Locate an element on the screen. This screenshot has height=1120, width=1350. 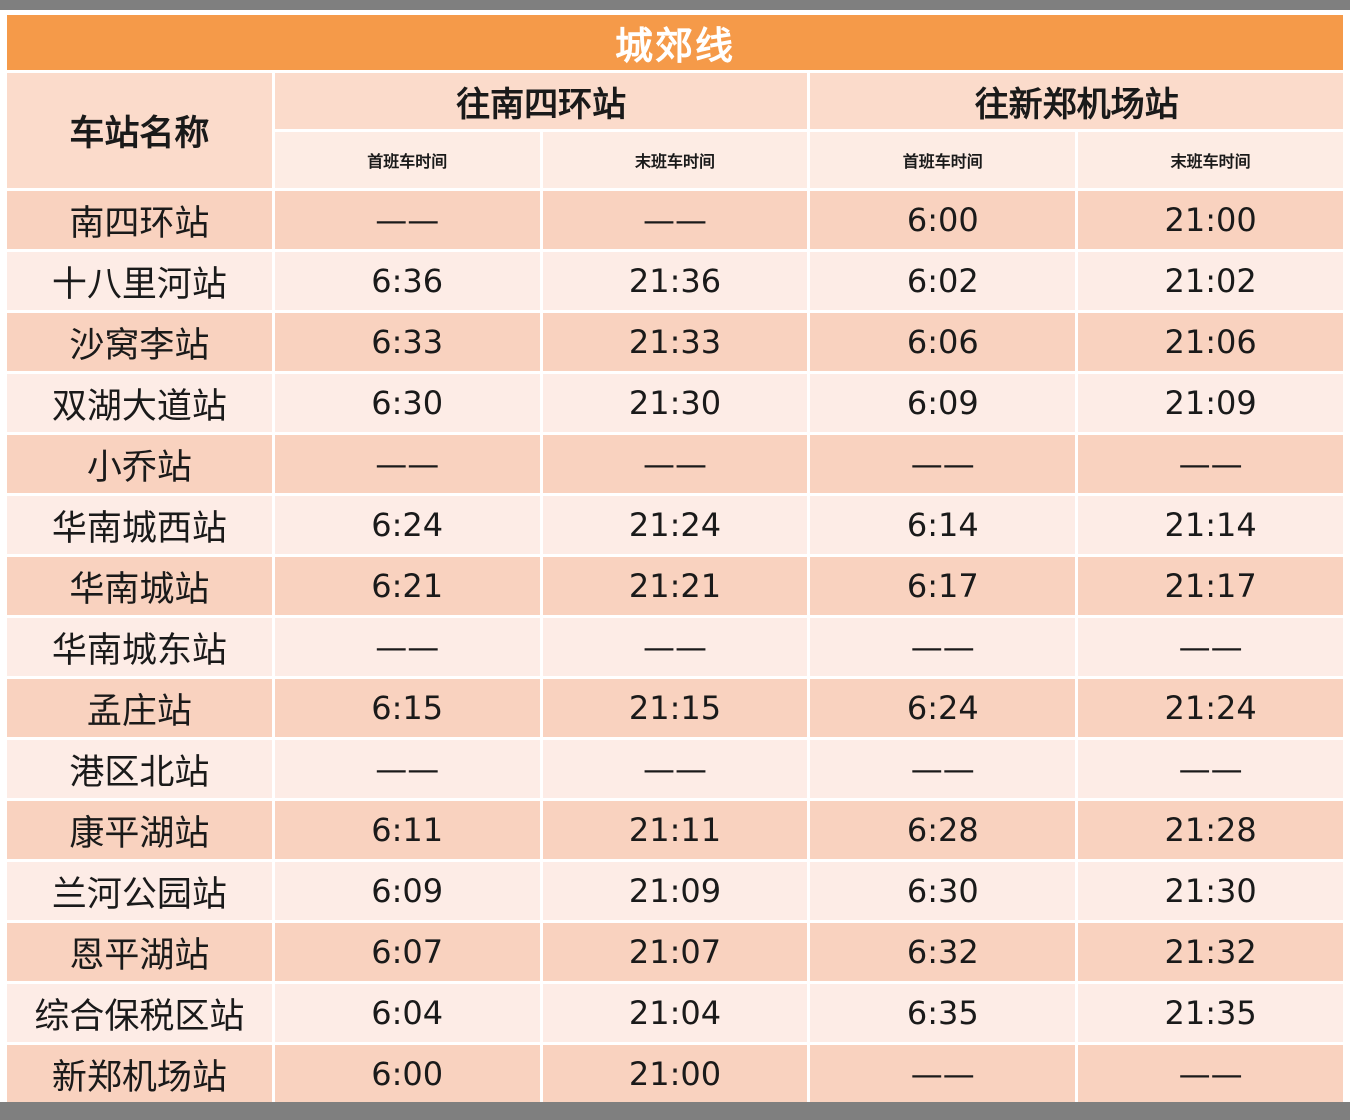
time-cell: 21:28 is located at coordinates (1210, 830).